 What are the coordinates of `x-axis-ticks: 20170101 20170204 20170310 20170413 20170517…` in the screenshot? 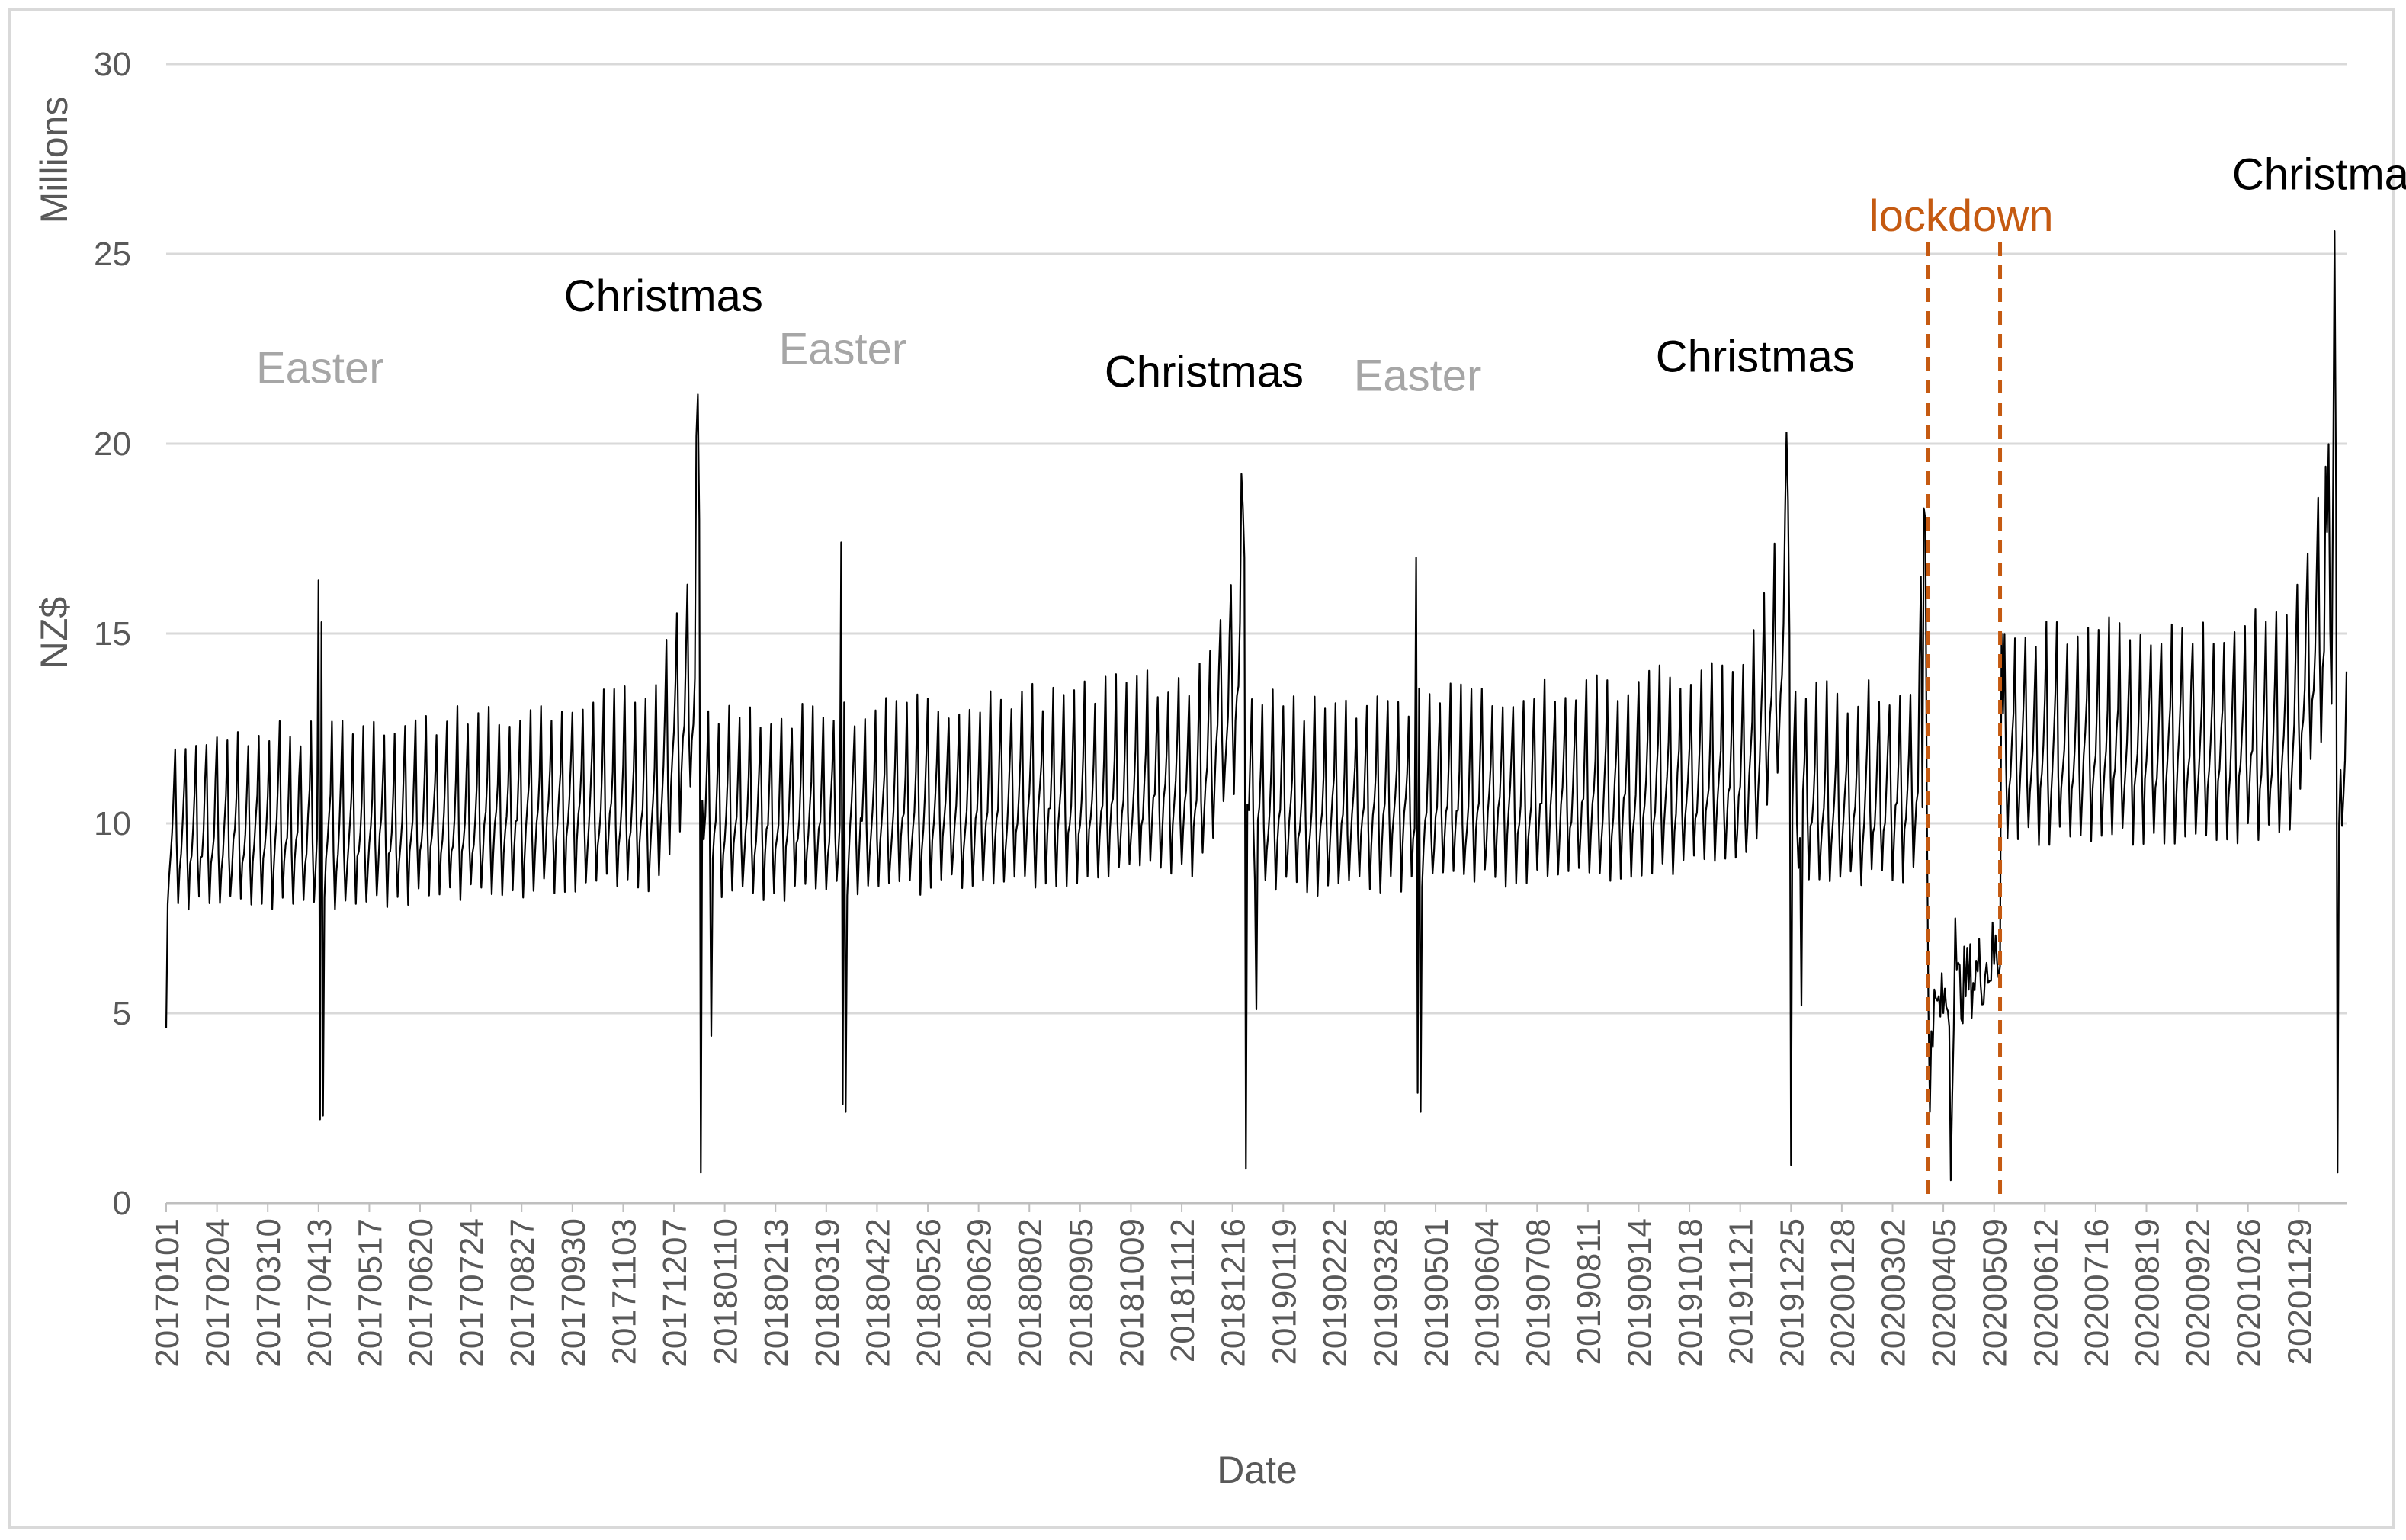 It's located at (1234, 1286).